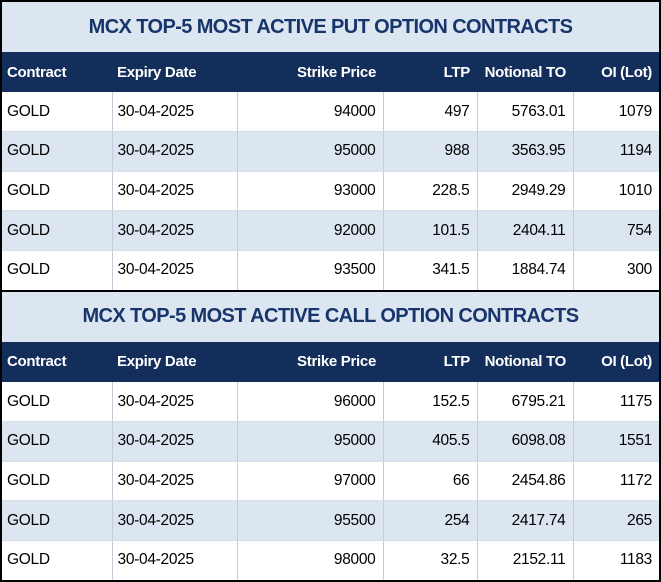 The image size is (661, 582). Describe the element at coordinates (525, 112) in the screenshot. I see `cell-notional-to: 5763.01` at that location.